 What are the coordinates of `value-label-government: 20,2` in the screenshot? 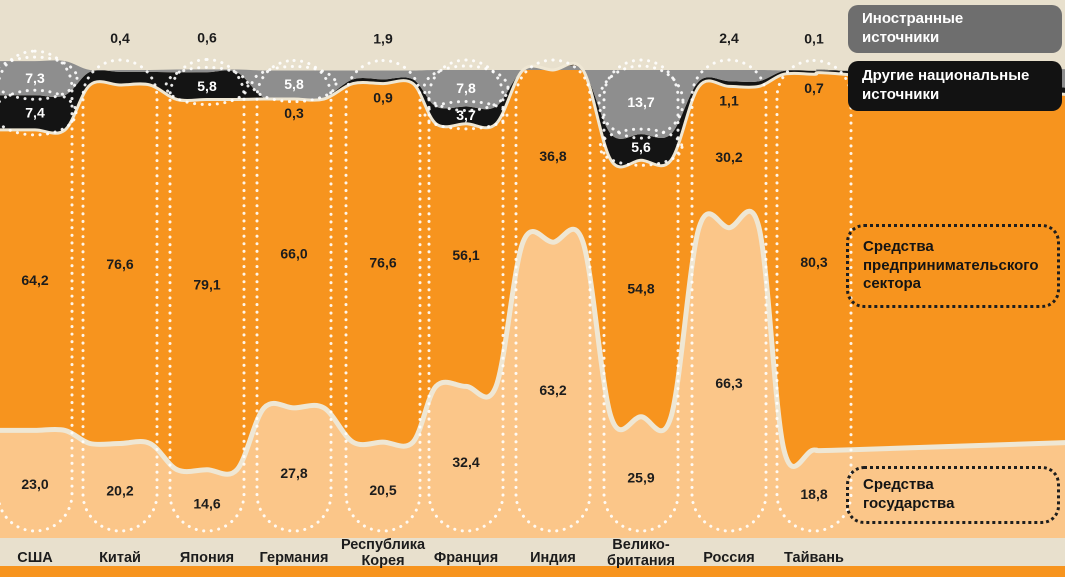 It's located at (119, 491).